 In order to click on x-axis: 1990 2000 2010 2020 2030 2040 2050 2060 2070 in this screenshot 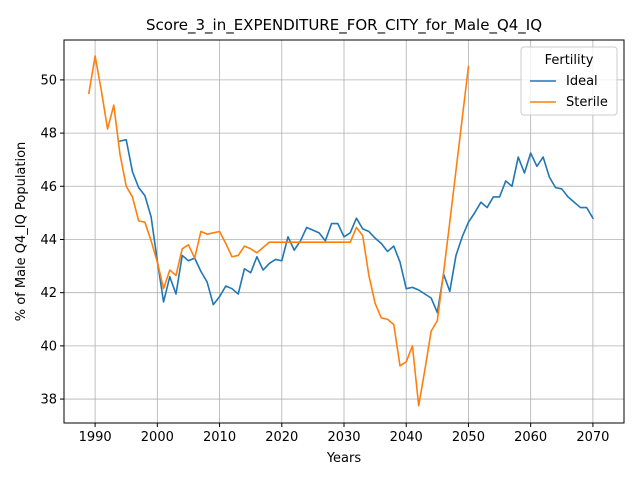, I will do `click(344, 434)`.